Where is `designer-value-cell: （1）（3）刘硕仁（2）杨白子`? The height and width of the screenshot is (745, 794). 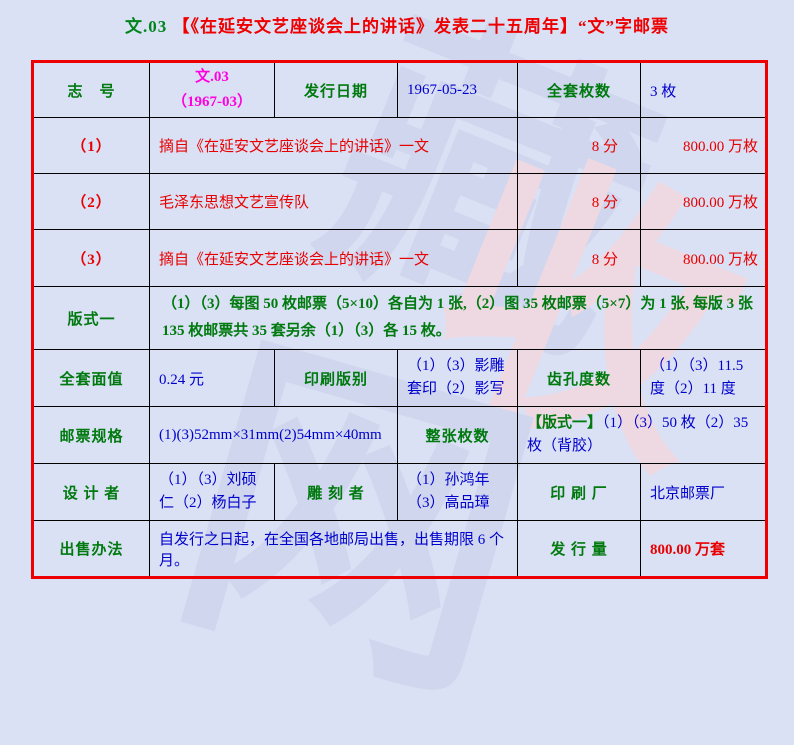 designer-value-cell: （1）（3）刘硕仁（2）杨白子 is located at coordinates (212, 492).